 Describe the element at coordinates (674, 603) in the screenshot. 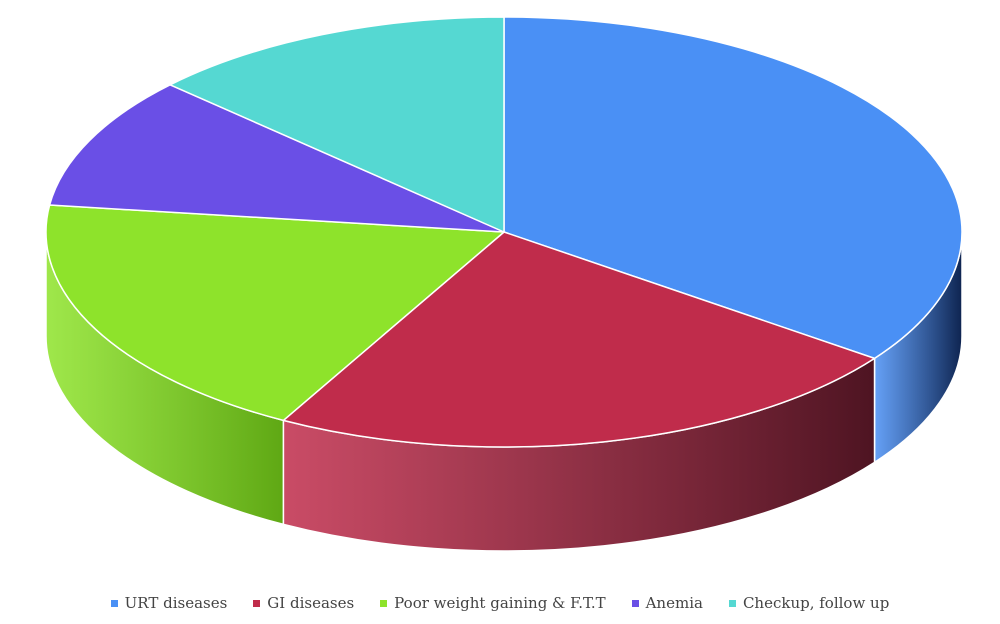

I see `legend-label: Anemia` at that location.